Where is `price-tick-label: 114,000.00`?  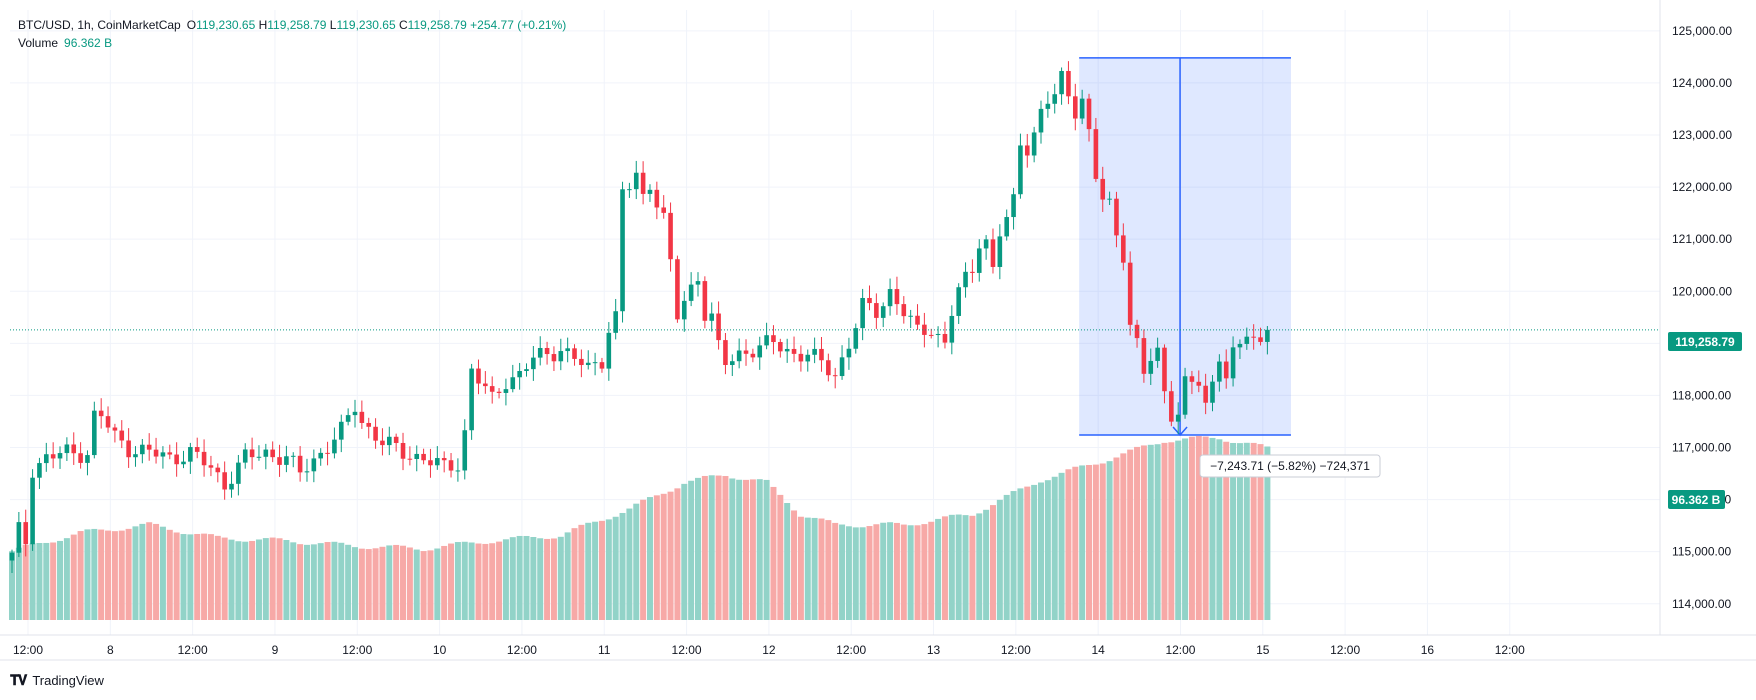
price-tick-label: 114,000.00 is located at coordinates (1701, 604).